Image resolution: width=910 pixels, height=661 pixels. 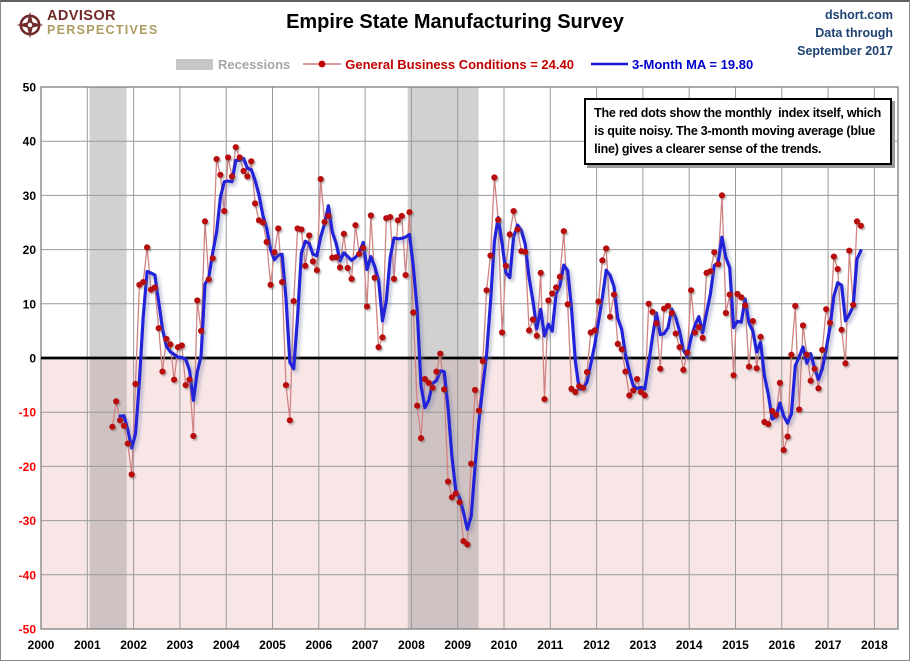 I want to click on svg-text: 40, so click(x=30, y=142).